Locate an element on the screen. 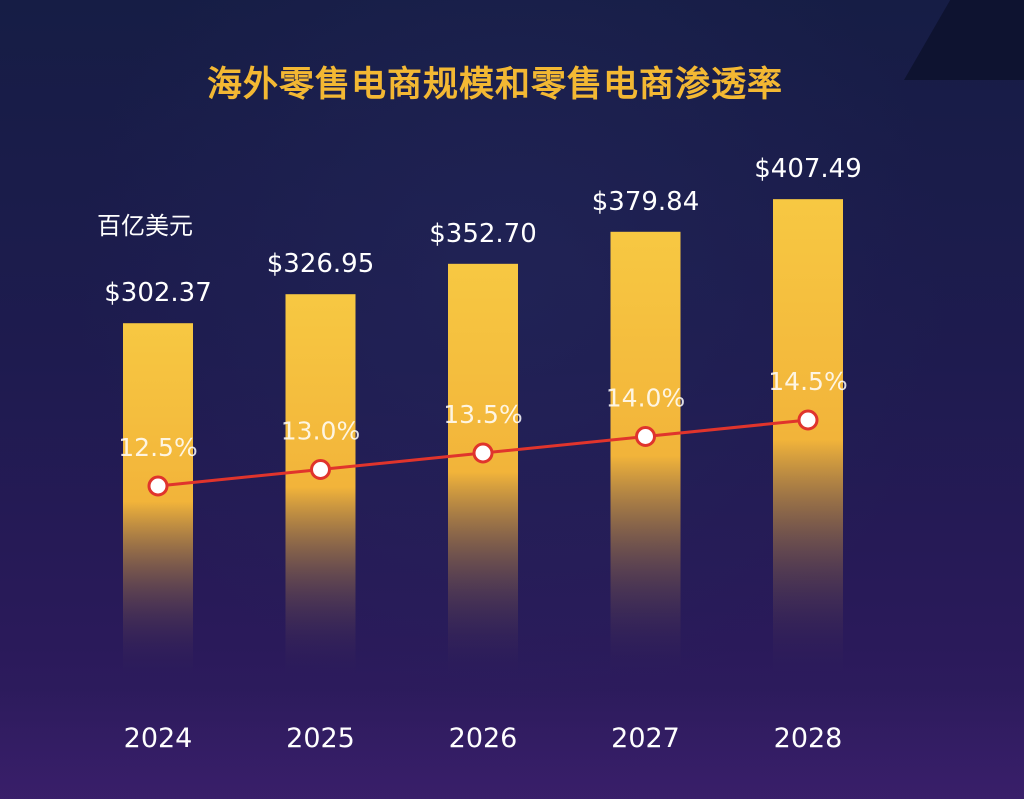 Image resolution: width=1024 pixels, height=799 pixels. line-point-2028 is located at coordinates (808, 420).